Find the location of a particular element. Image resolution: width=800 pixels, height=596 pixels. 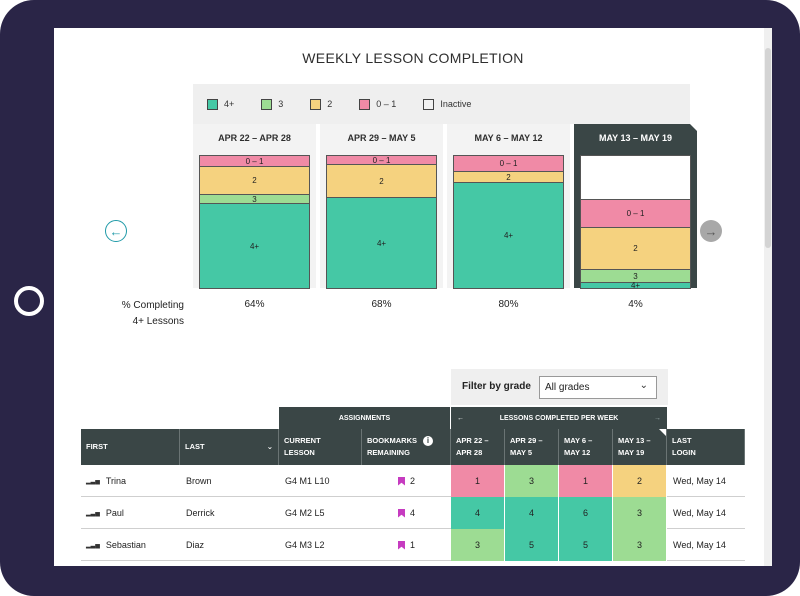

week-count-cell-text: 6 is located at coordinates (585, 513).